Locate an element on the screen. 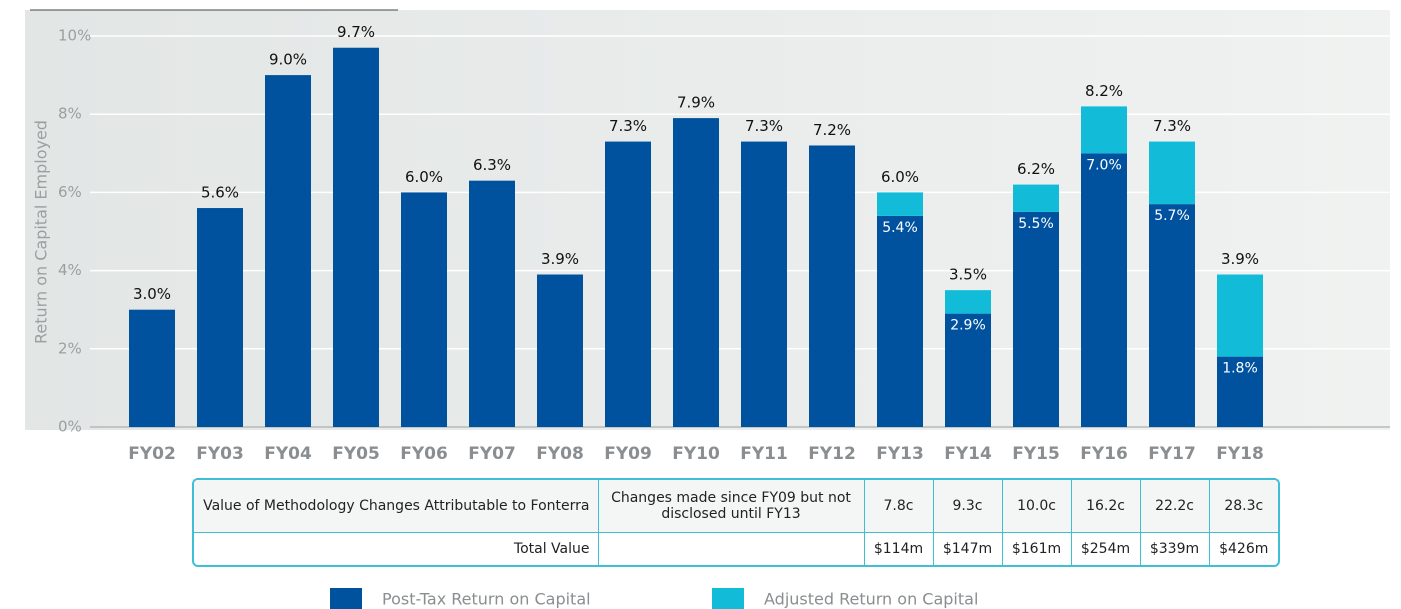 This screenshot has height=609, width=1401. table-cell: $114m is located at coordinates (898, 548).